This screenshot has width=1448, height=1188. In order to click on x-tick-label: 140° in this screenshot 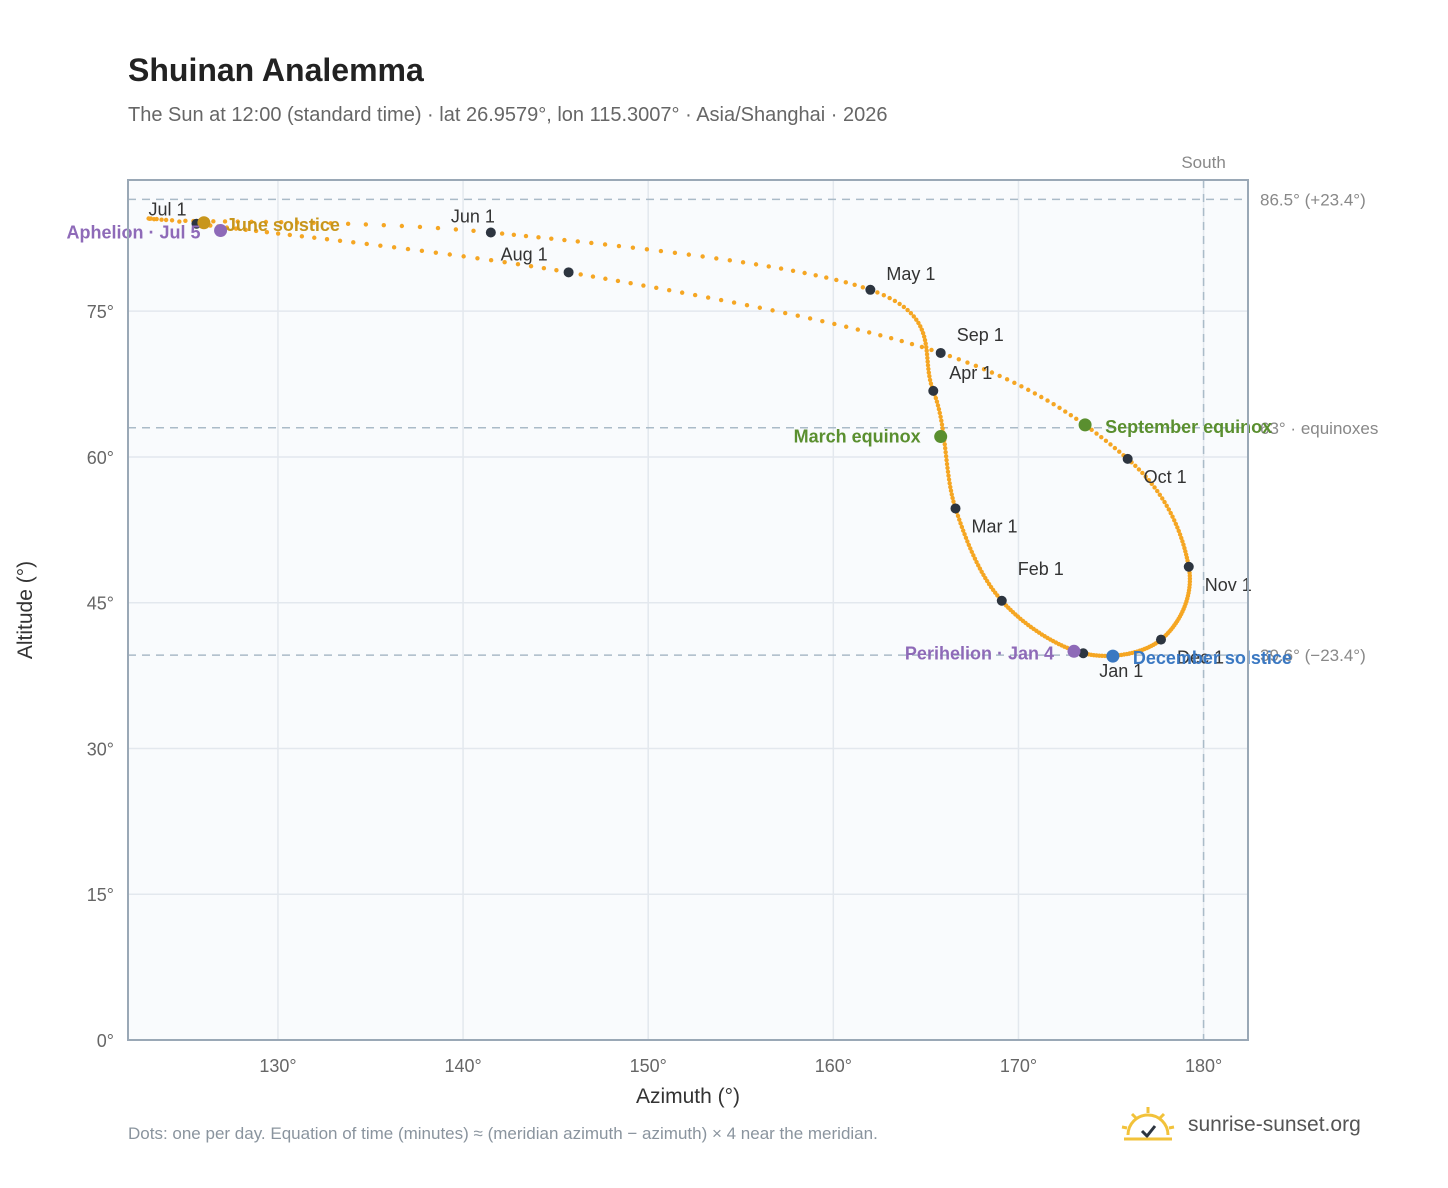, I will do `click(462, 1066)`.